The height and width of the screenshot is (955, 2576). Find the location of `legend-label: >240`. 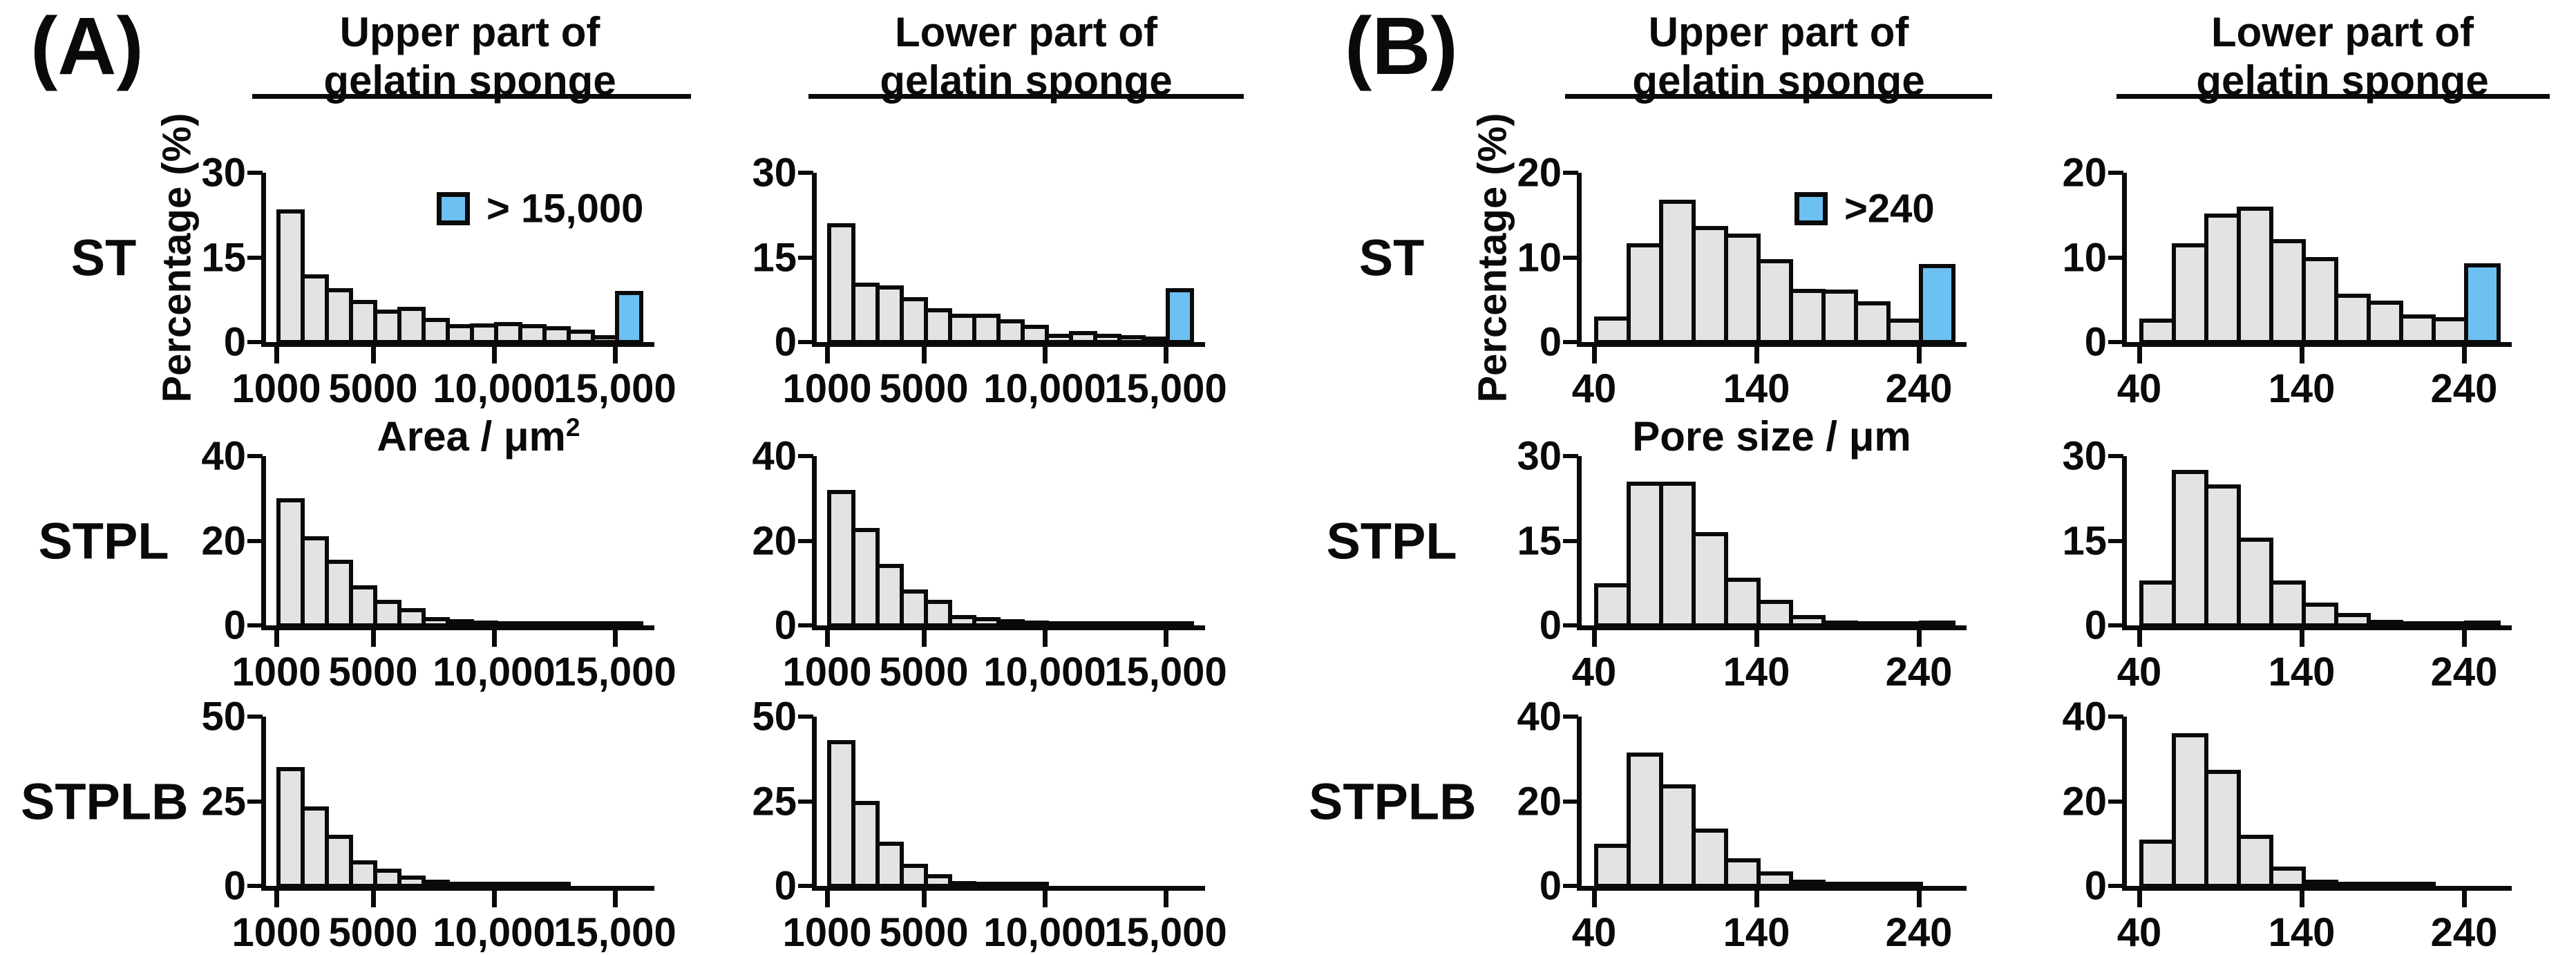

legend-label: >240 is located at coordinates (1889, 208).